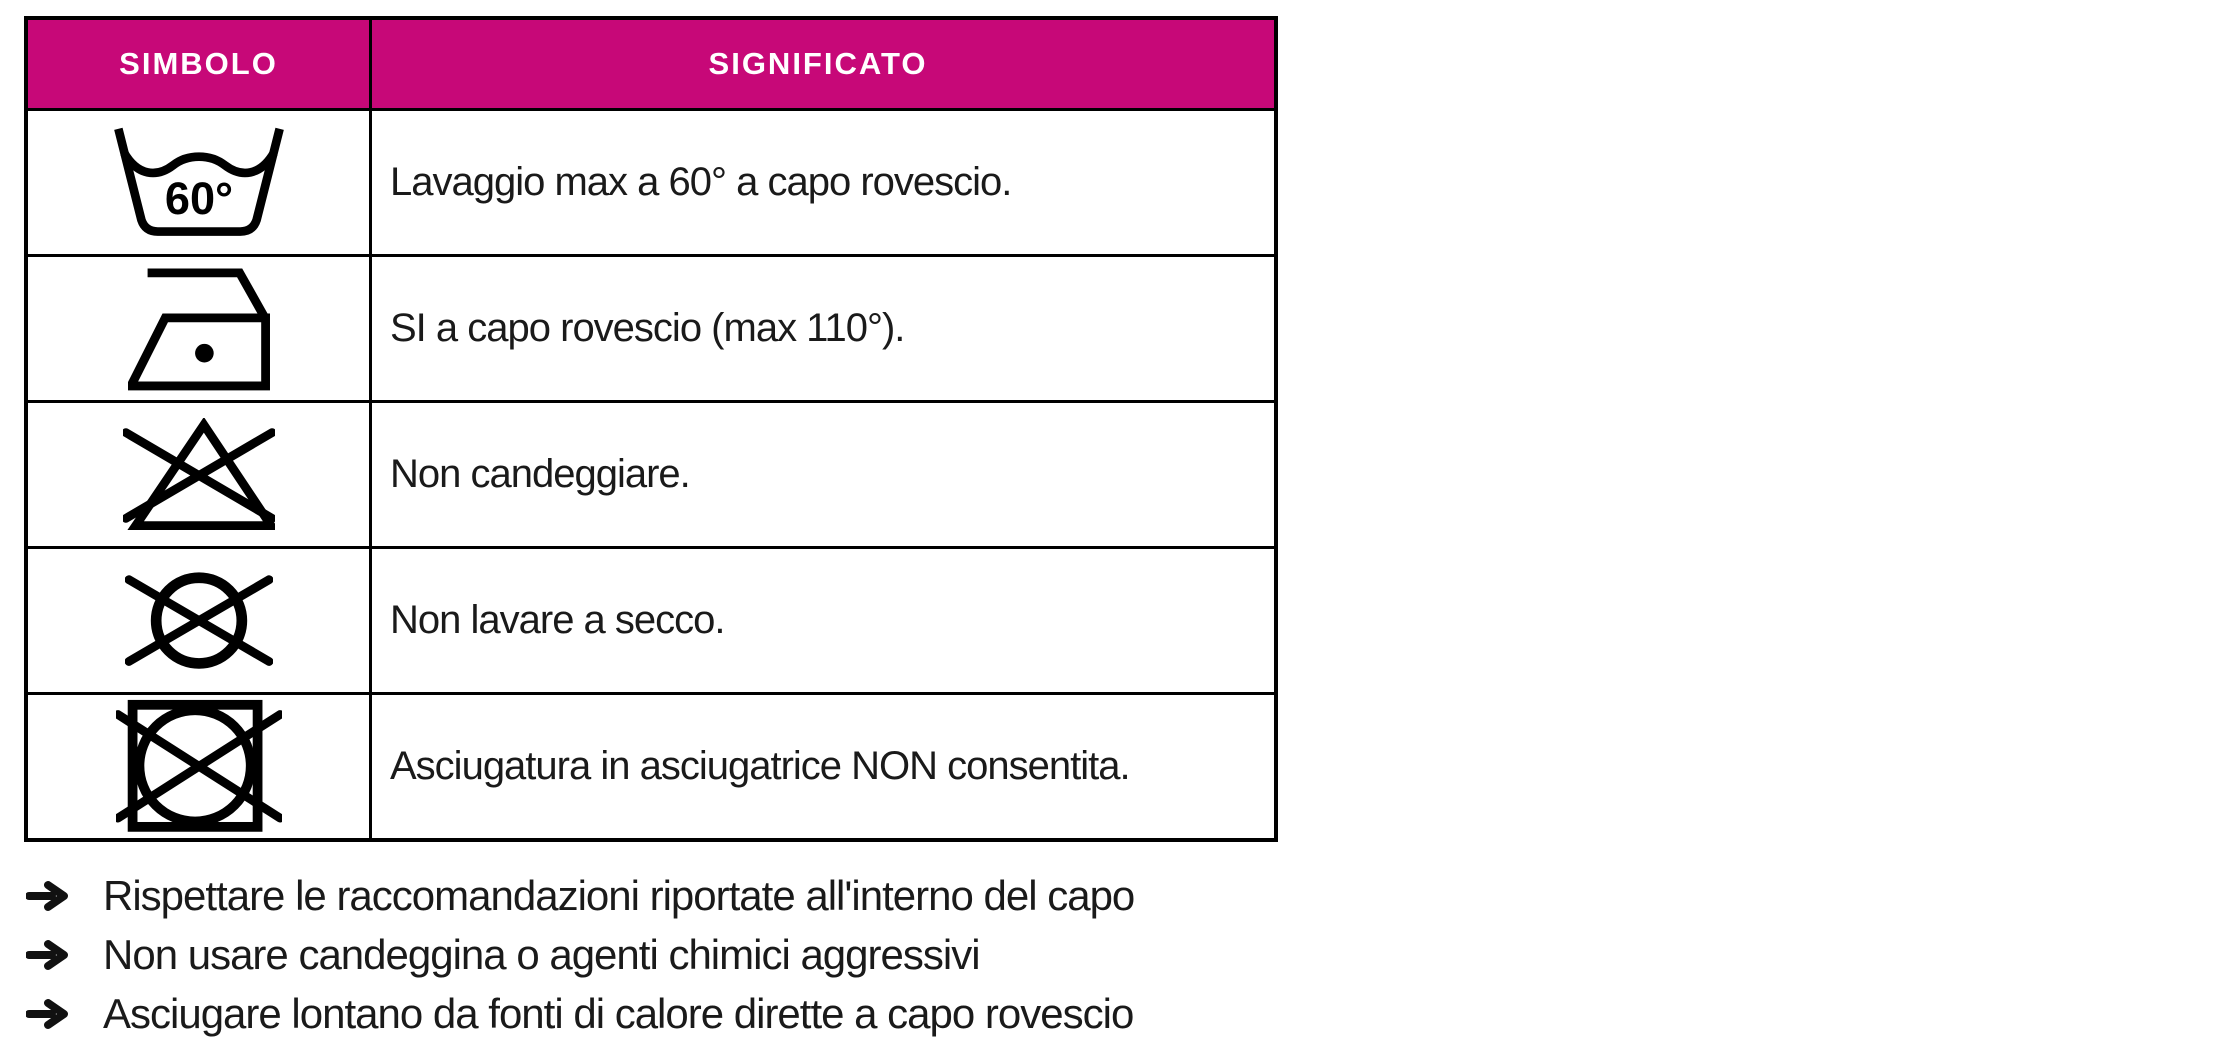  I want to click on meaning-cell: Lavaggio max a 60° a capo rovescio., so click(823, 182).